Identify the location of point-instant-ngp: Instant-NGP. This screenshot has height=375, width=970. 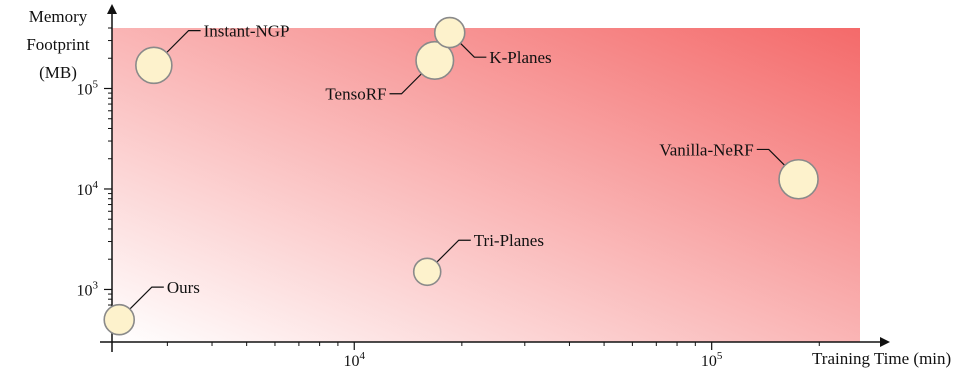
(212, 53).